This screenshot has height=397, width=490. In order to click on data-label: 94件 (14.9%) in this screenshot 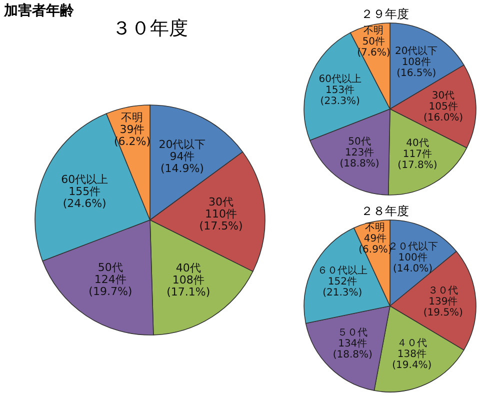, I will do `click(182, 162)`.